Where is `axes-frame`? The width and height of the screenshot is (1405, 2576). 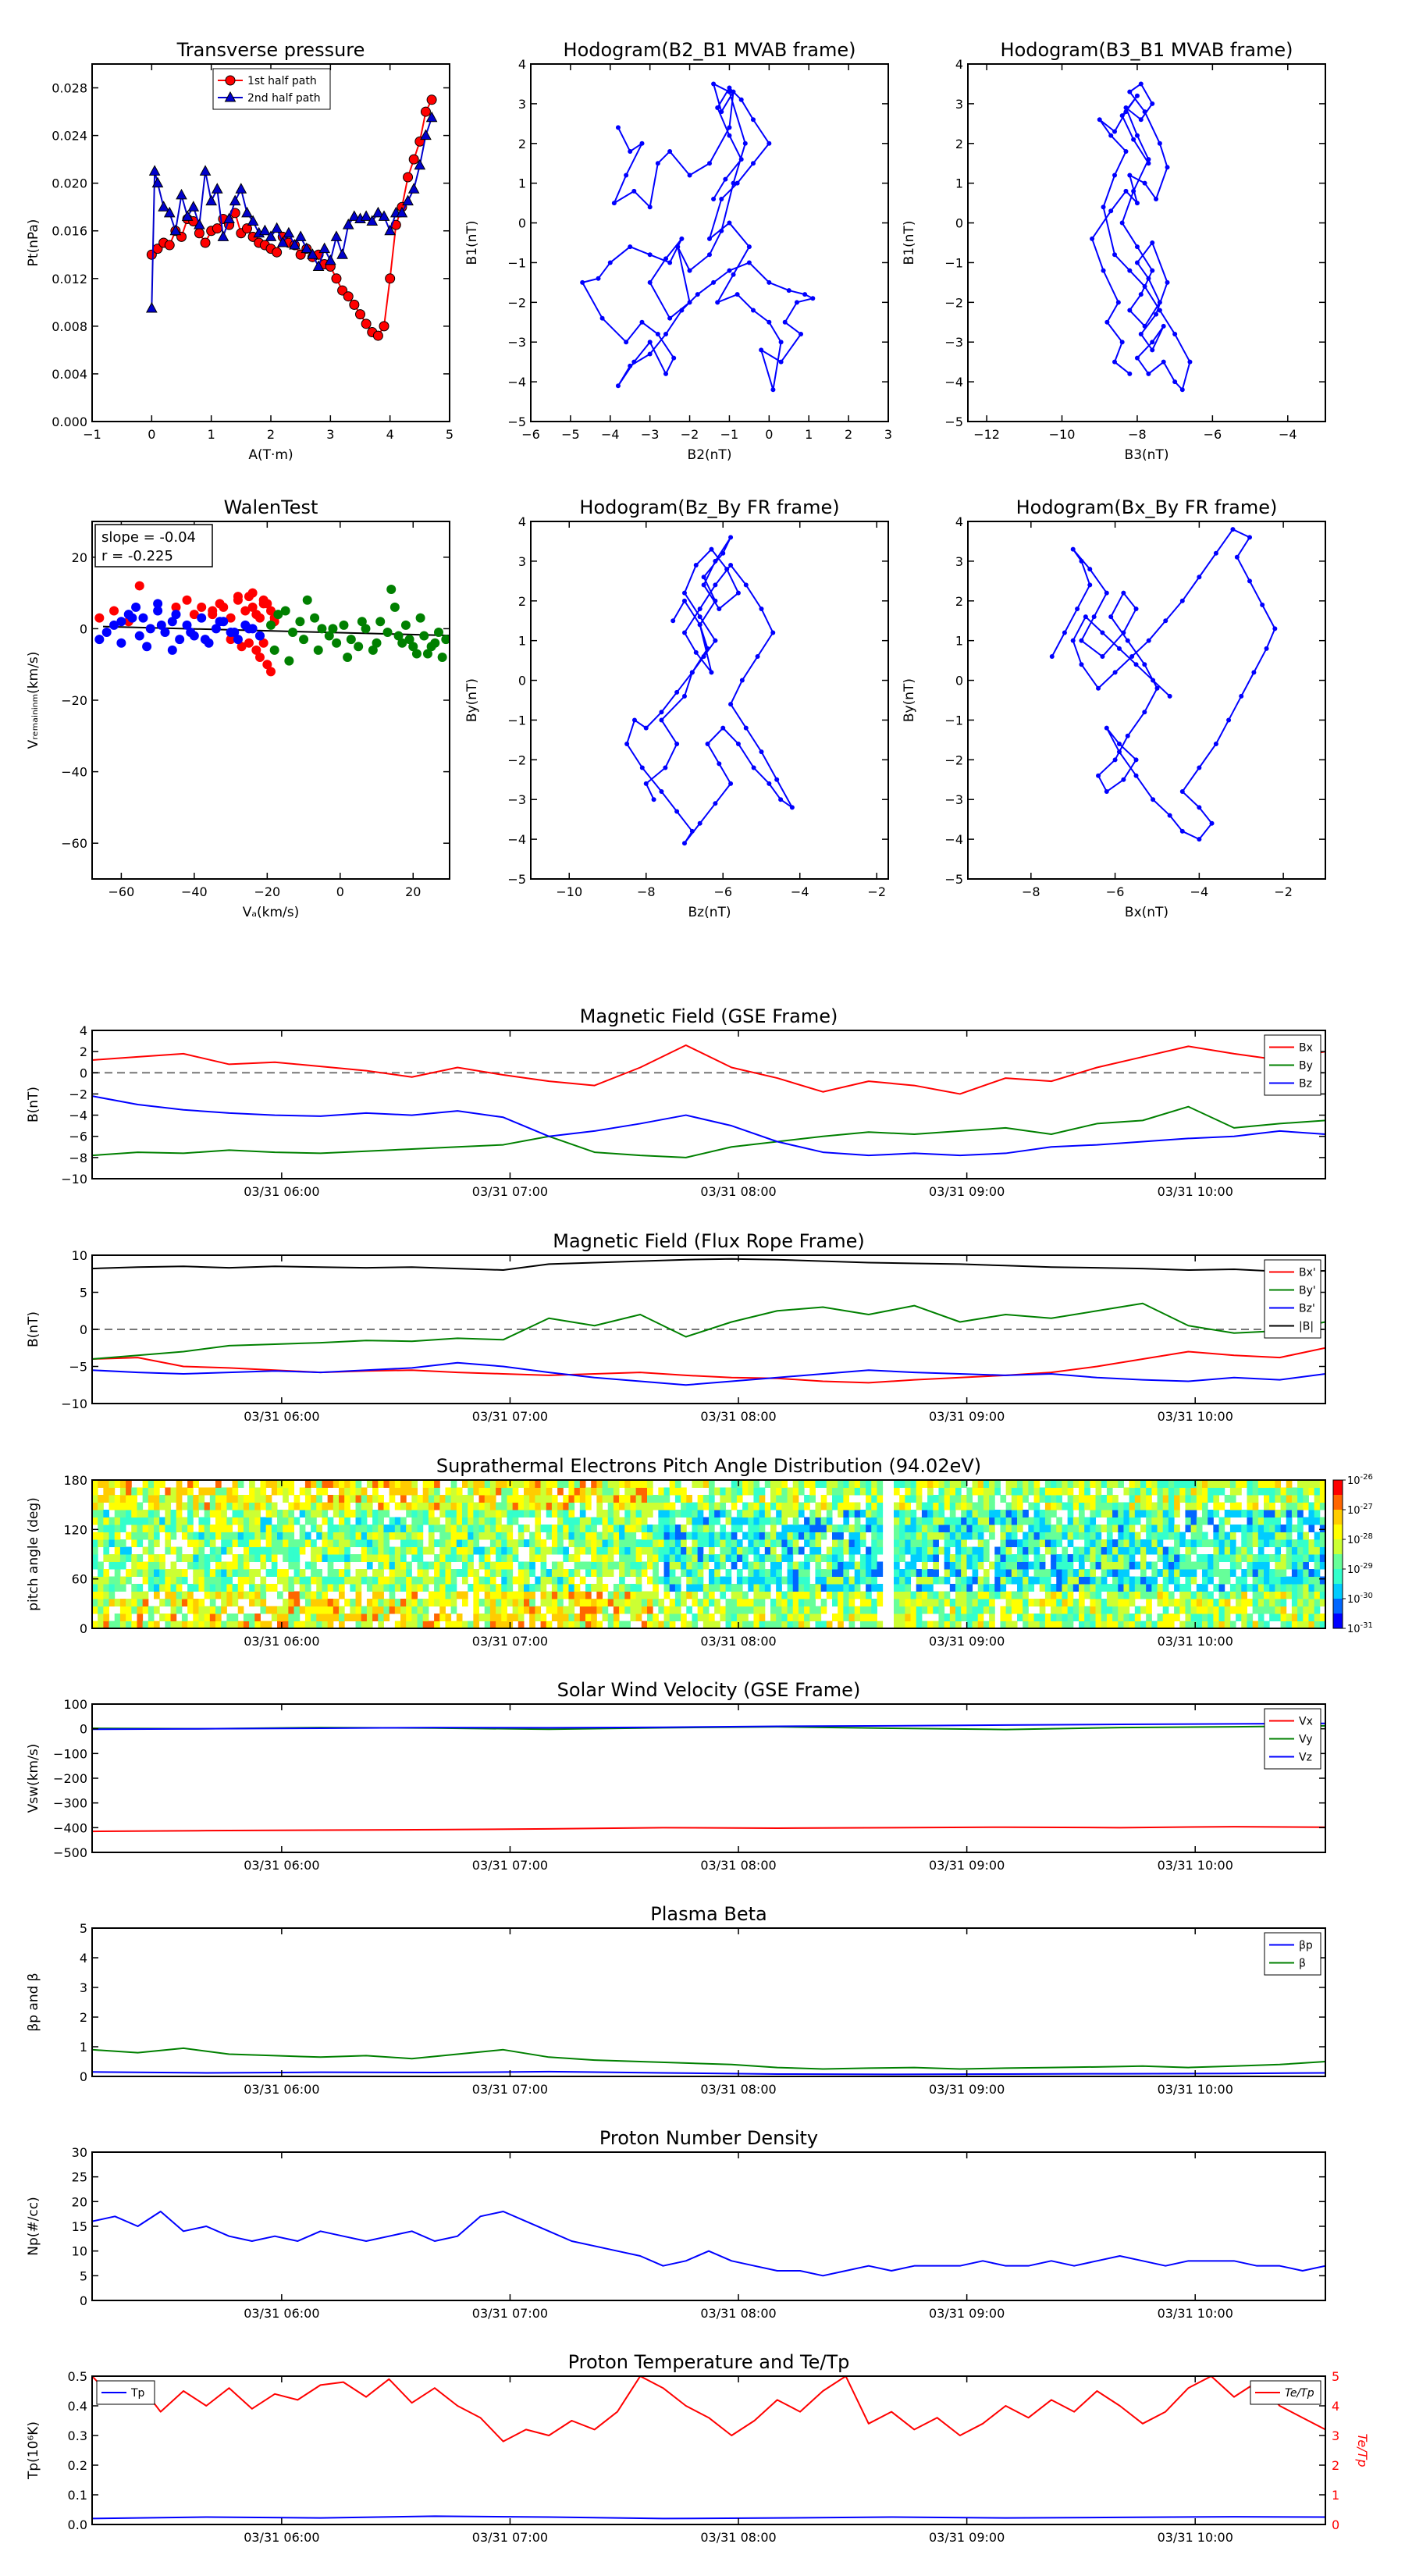
axes-frame is located at coordinates (709, 2002).